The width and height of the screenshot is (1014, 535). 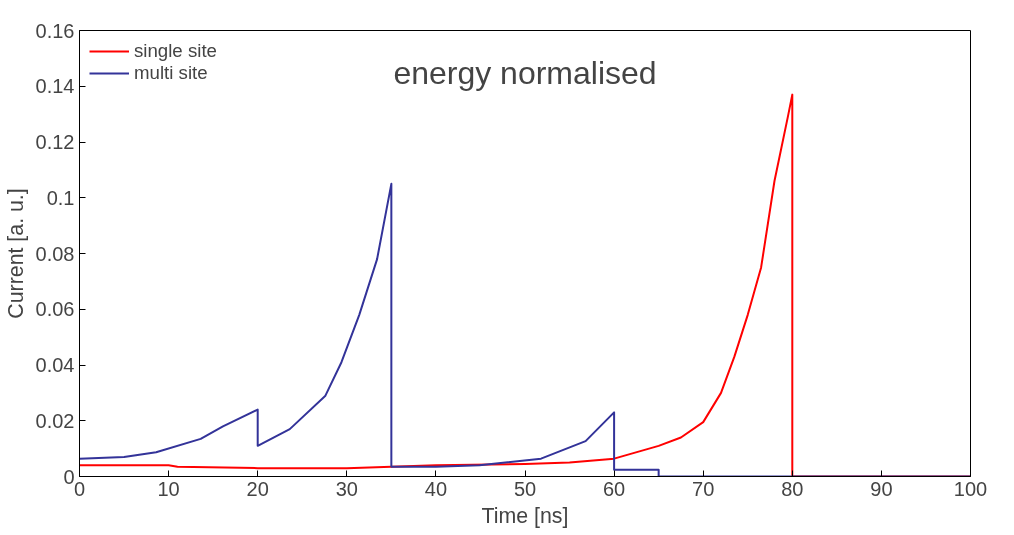 I want to click on y-tick-label: 0.08, so click(x=55, y=253).